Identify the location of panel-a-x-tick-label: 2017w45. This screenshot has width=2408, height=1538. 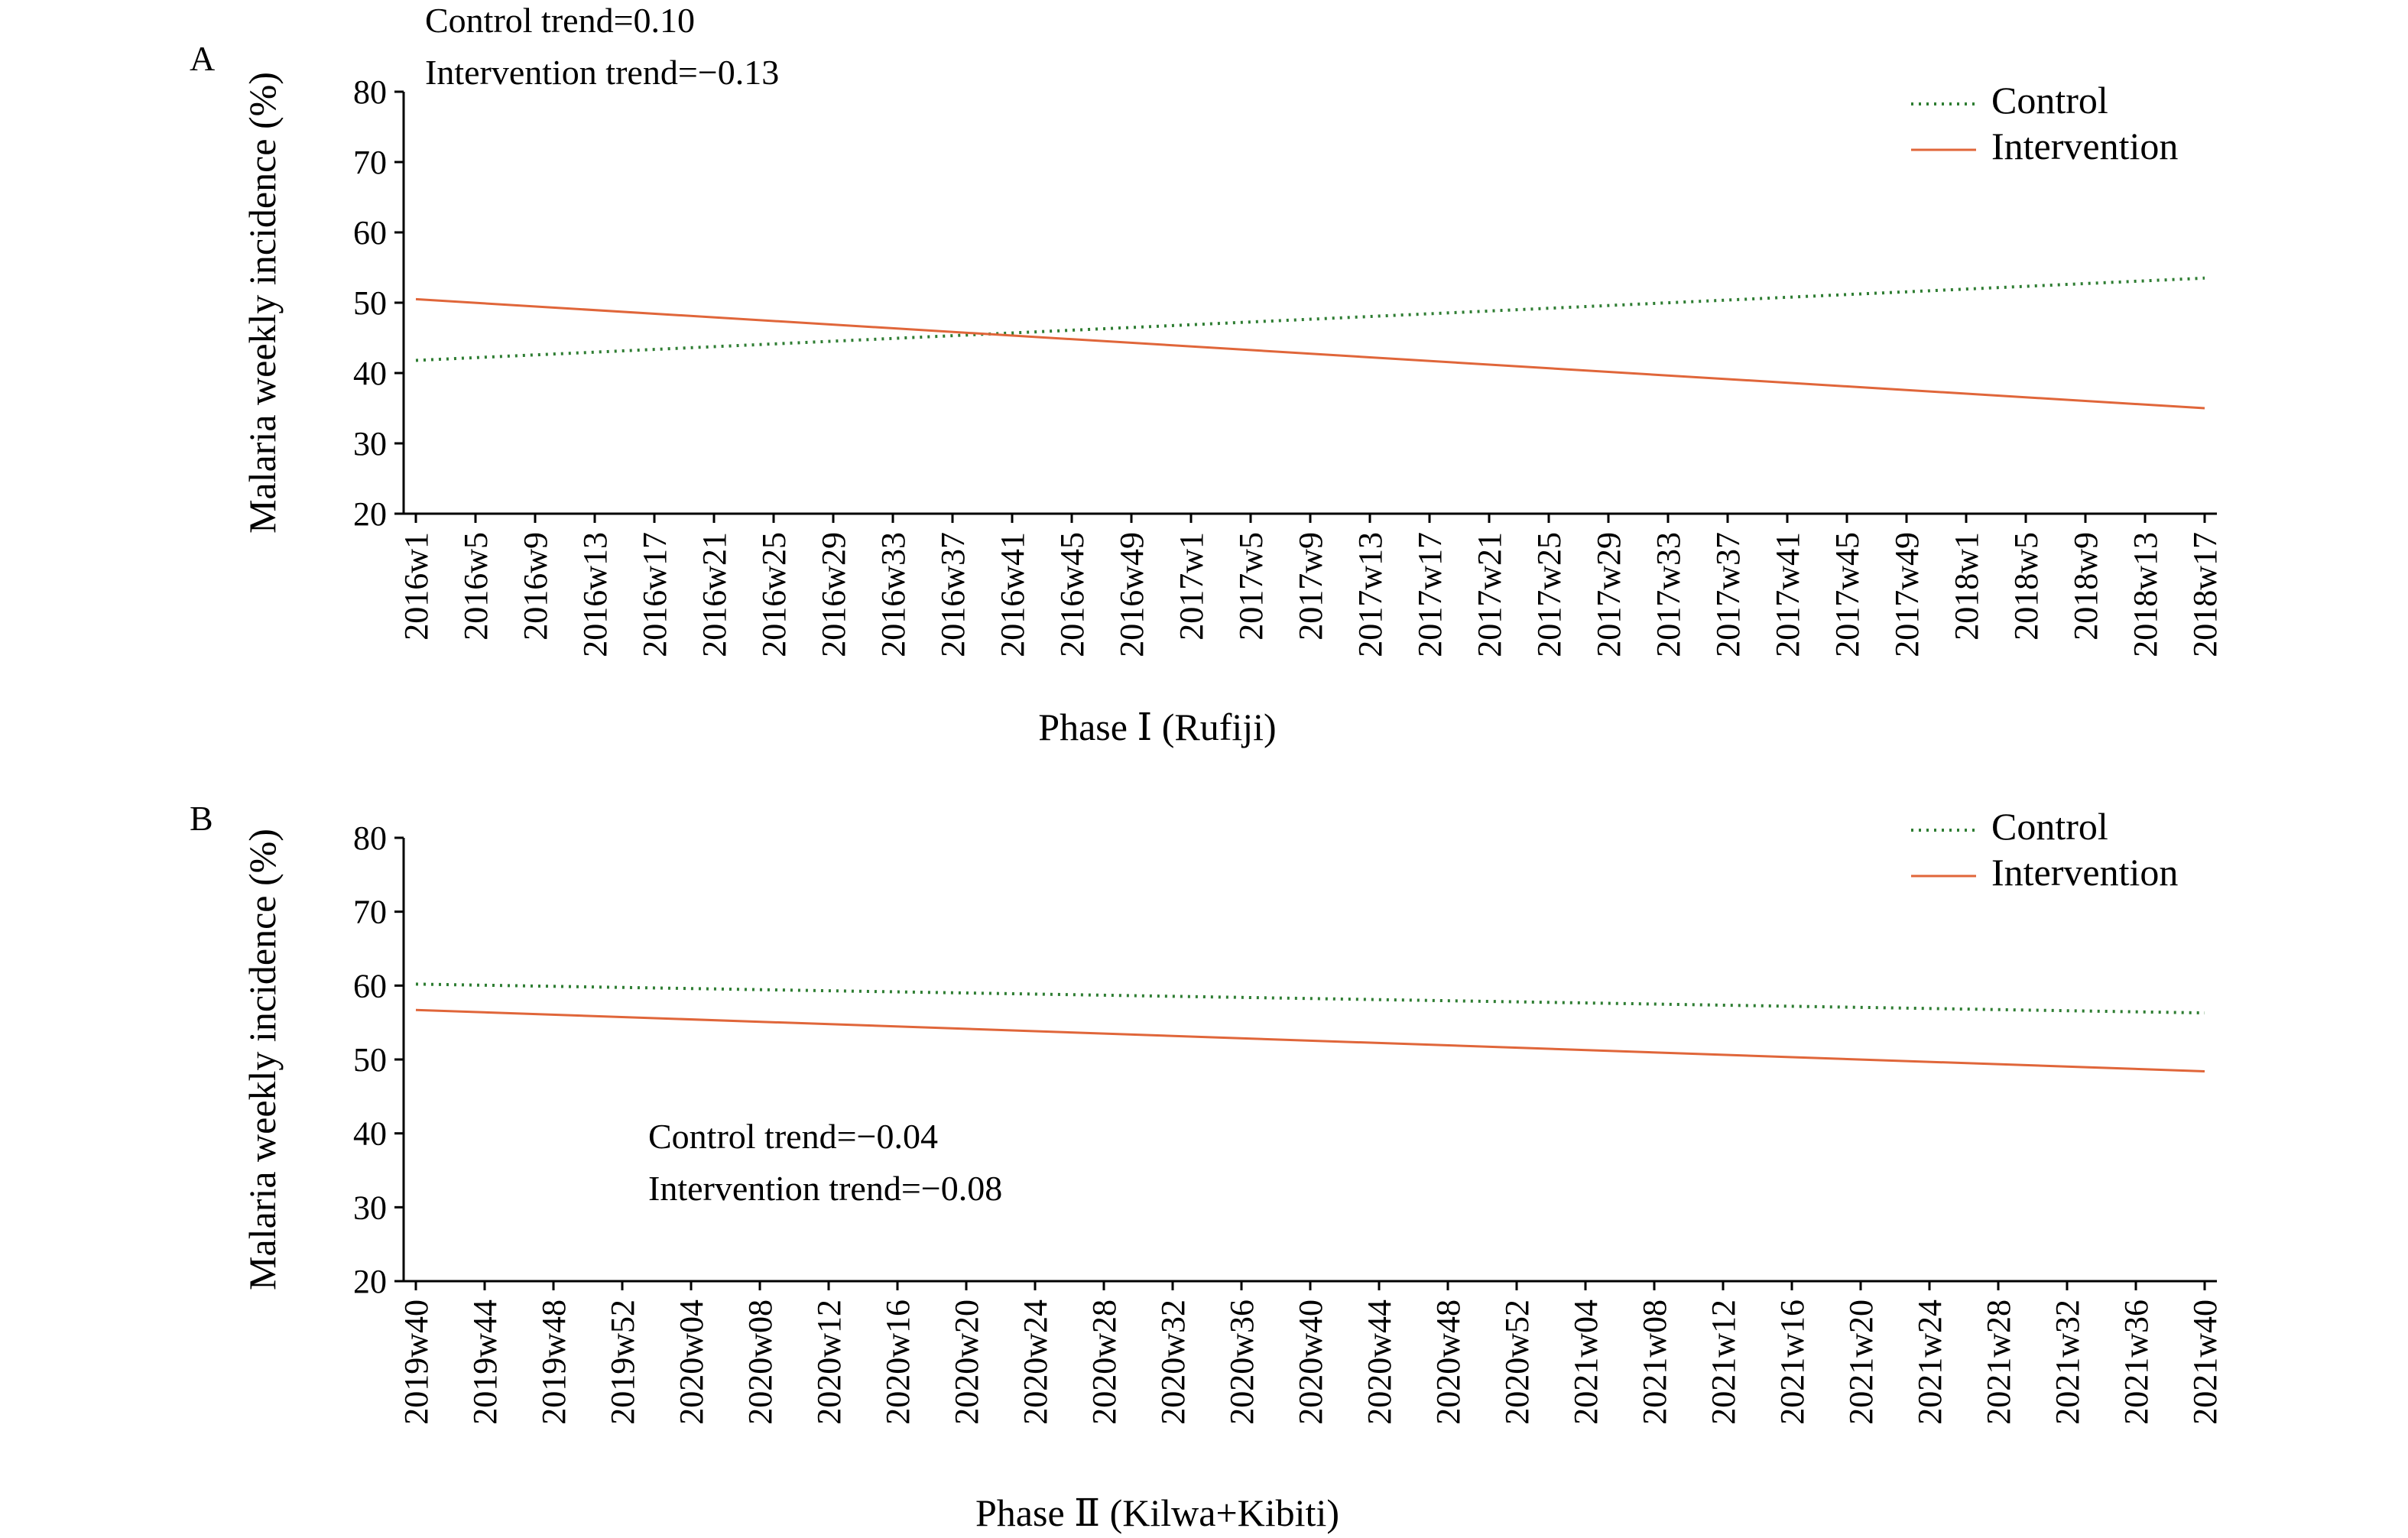
(1848, 594).